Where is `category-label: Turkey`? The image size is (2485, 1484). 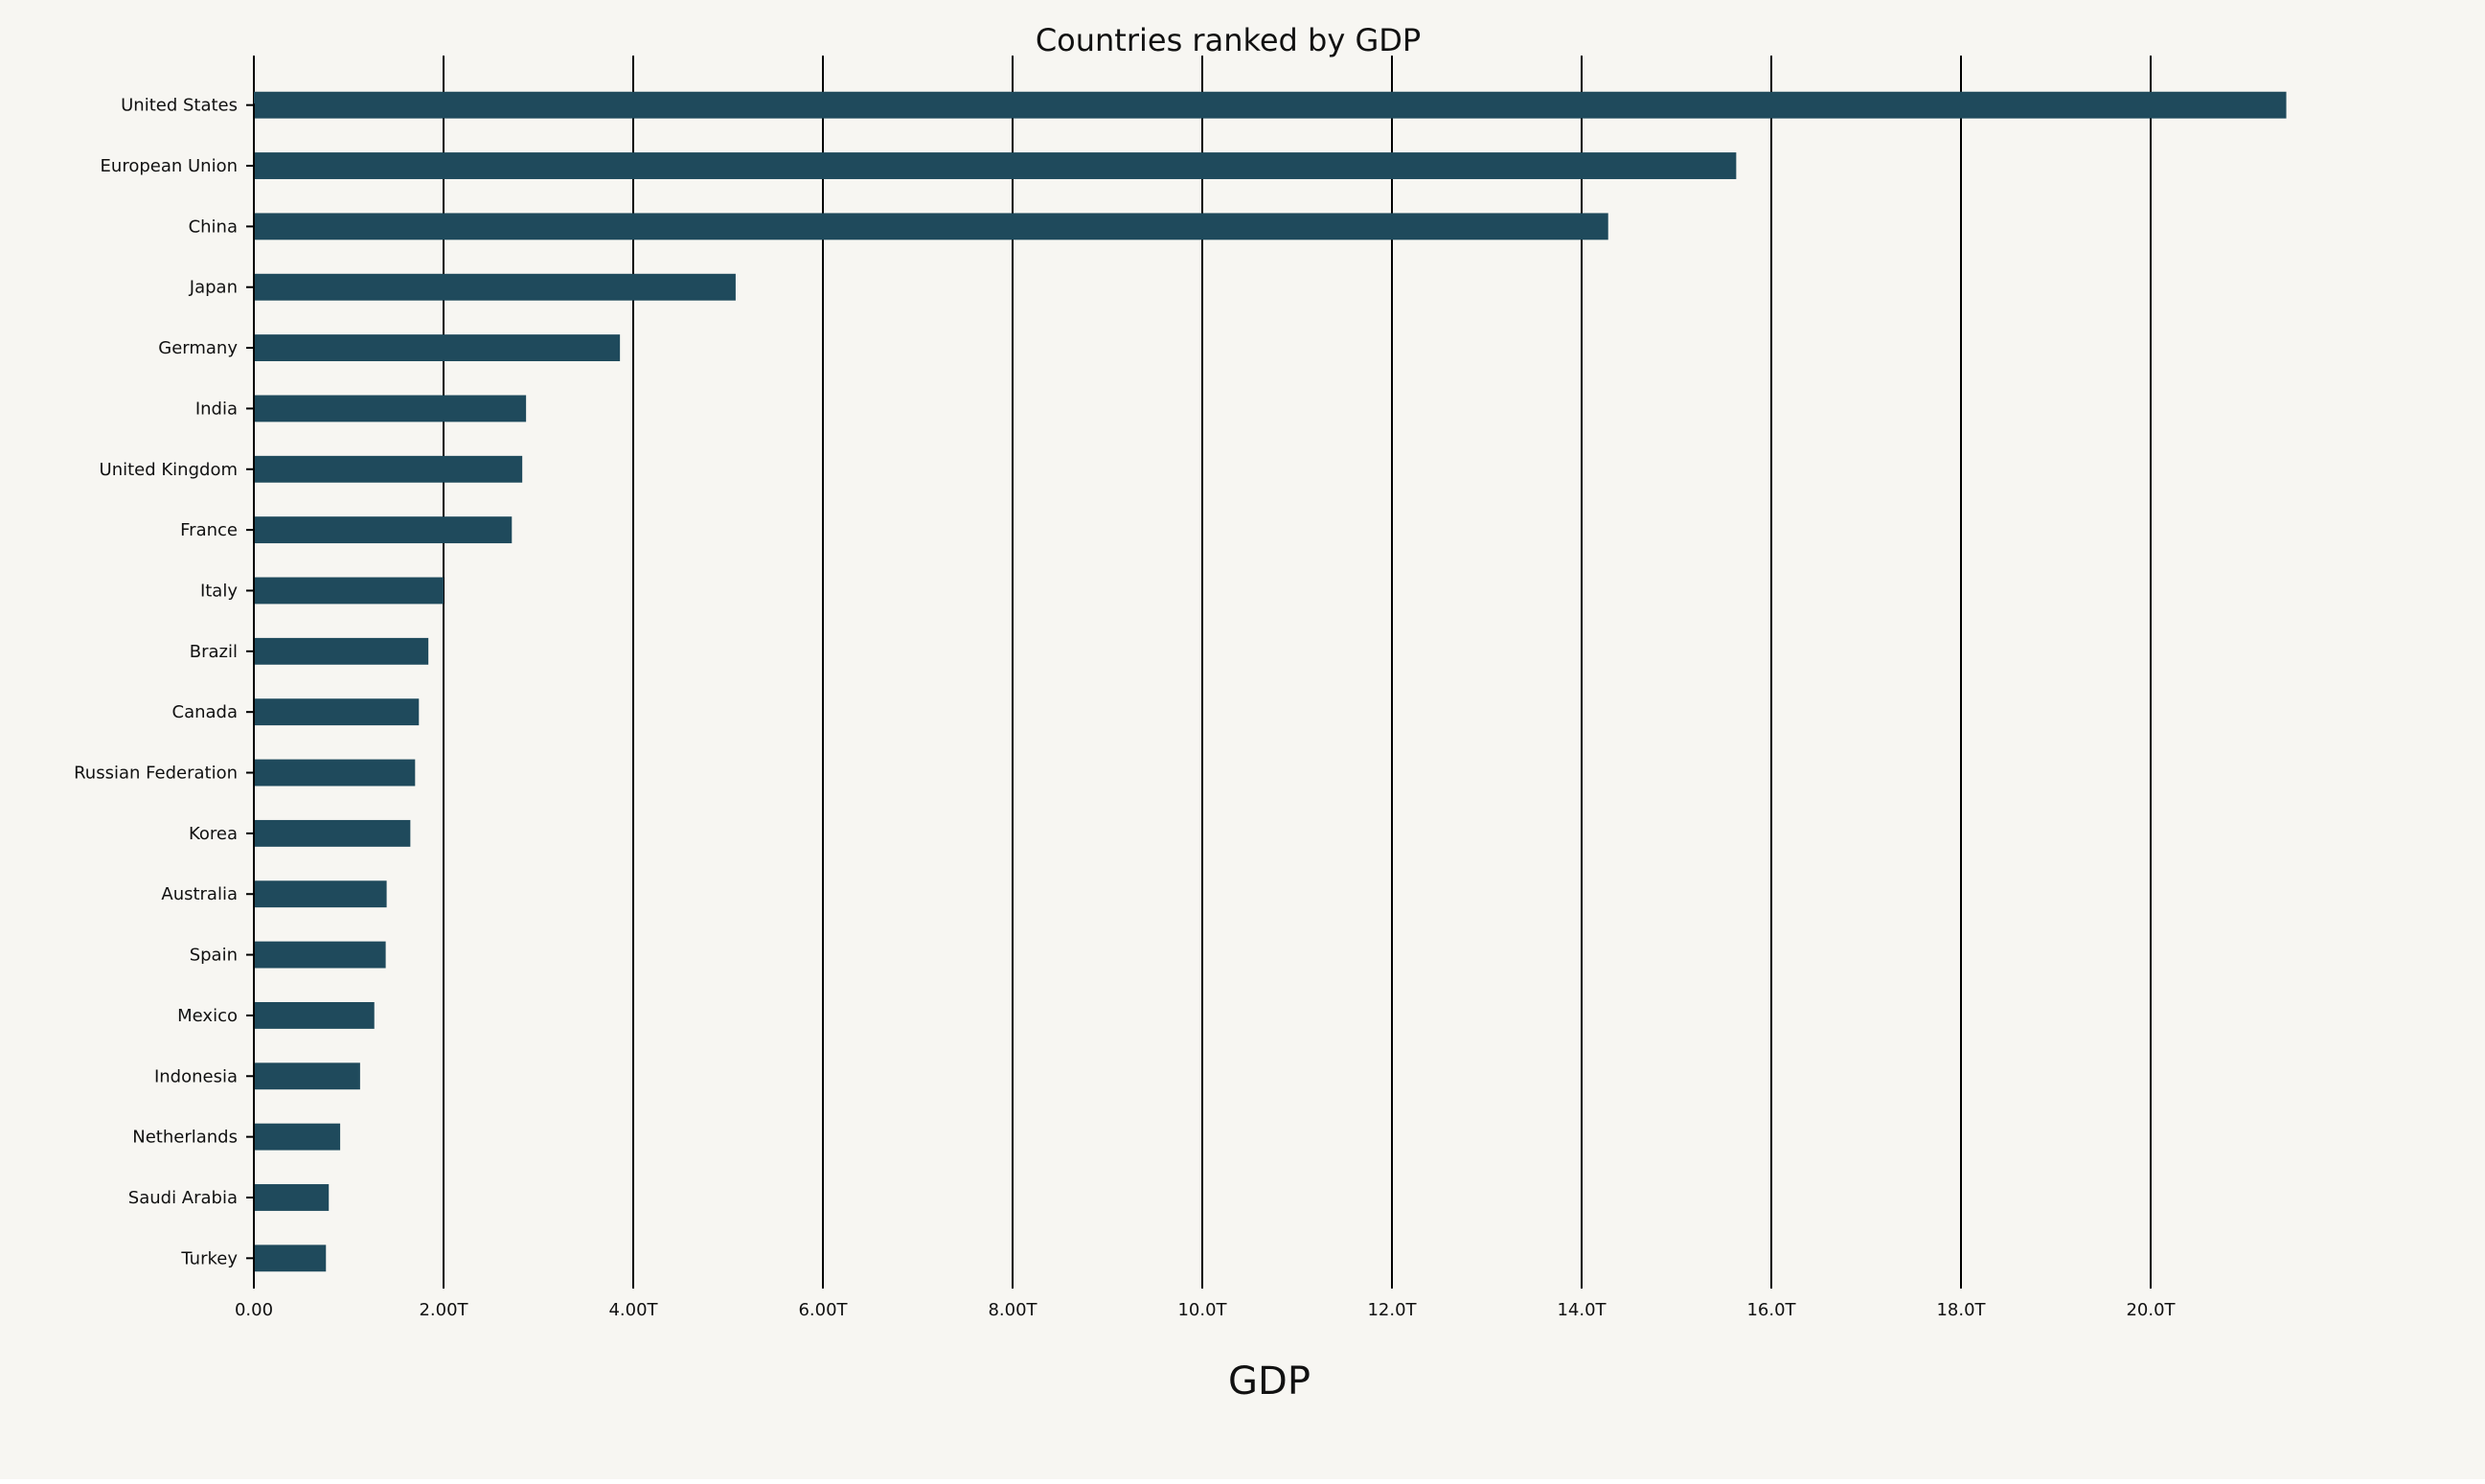
category-label: Turkey is located at coordinates (209, 1258).